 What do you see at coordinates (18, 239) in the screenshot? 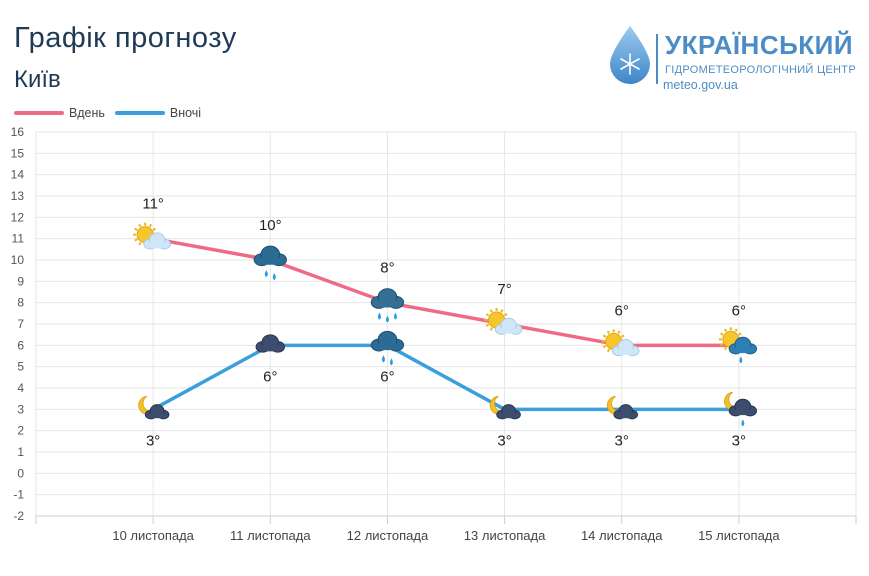
I see `y-tick-label: 11` at bounding box center [18, 239].